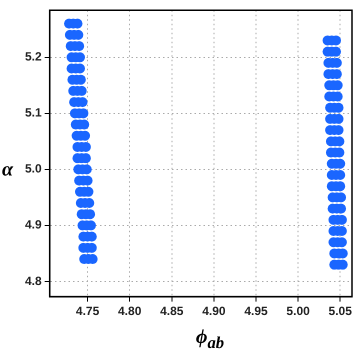 Image resolution: width=360 pixels, height=359 pixels. Describe the element at coordinates (210, 339) in the screenshot. I see `x-axis-title: ϕ$_{ab}$` at that location.